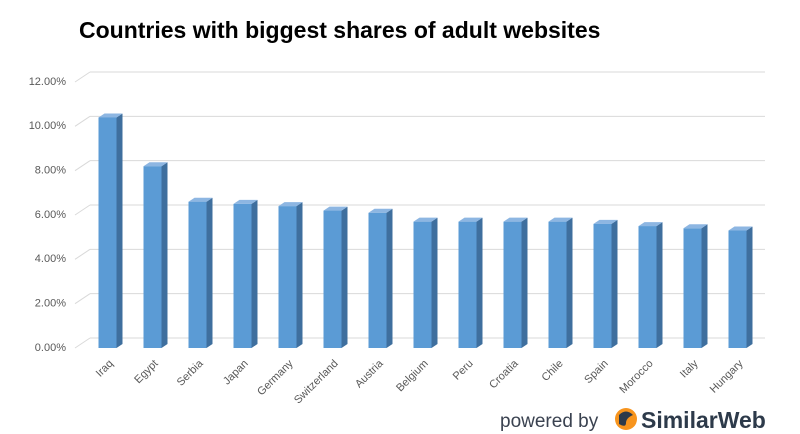 This screenshot has width=800, height=434. What do you see at coordinates (504, 374) in the screenshot?
I see `x-tick-label: Croatia` at bounding box center [504, 374].